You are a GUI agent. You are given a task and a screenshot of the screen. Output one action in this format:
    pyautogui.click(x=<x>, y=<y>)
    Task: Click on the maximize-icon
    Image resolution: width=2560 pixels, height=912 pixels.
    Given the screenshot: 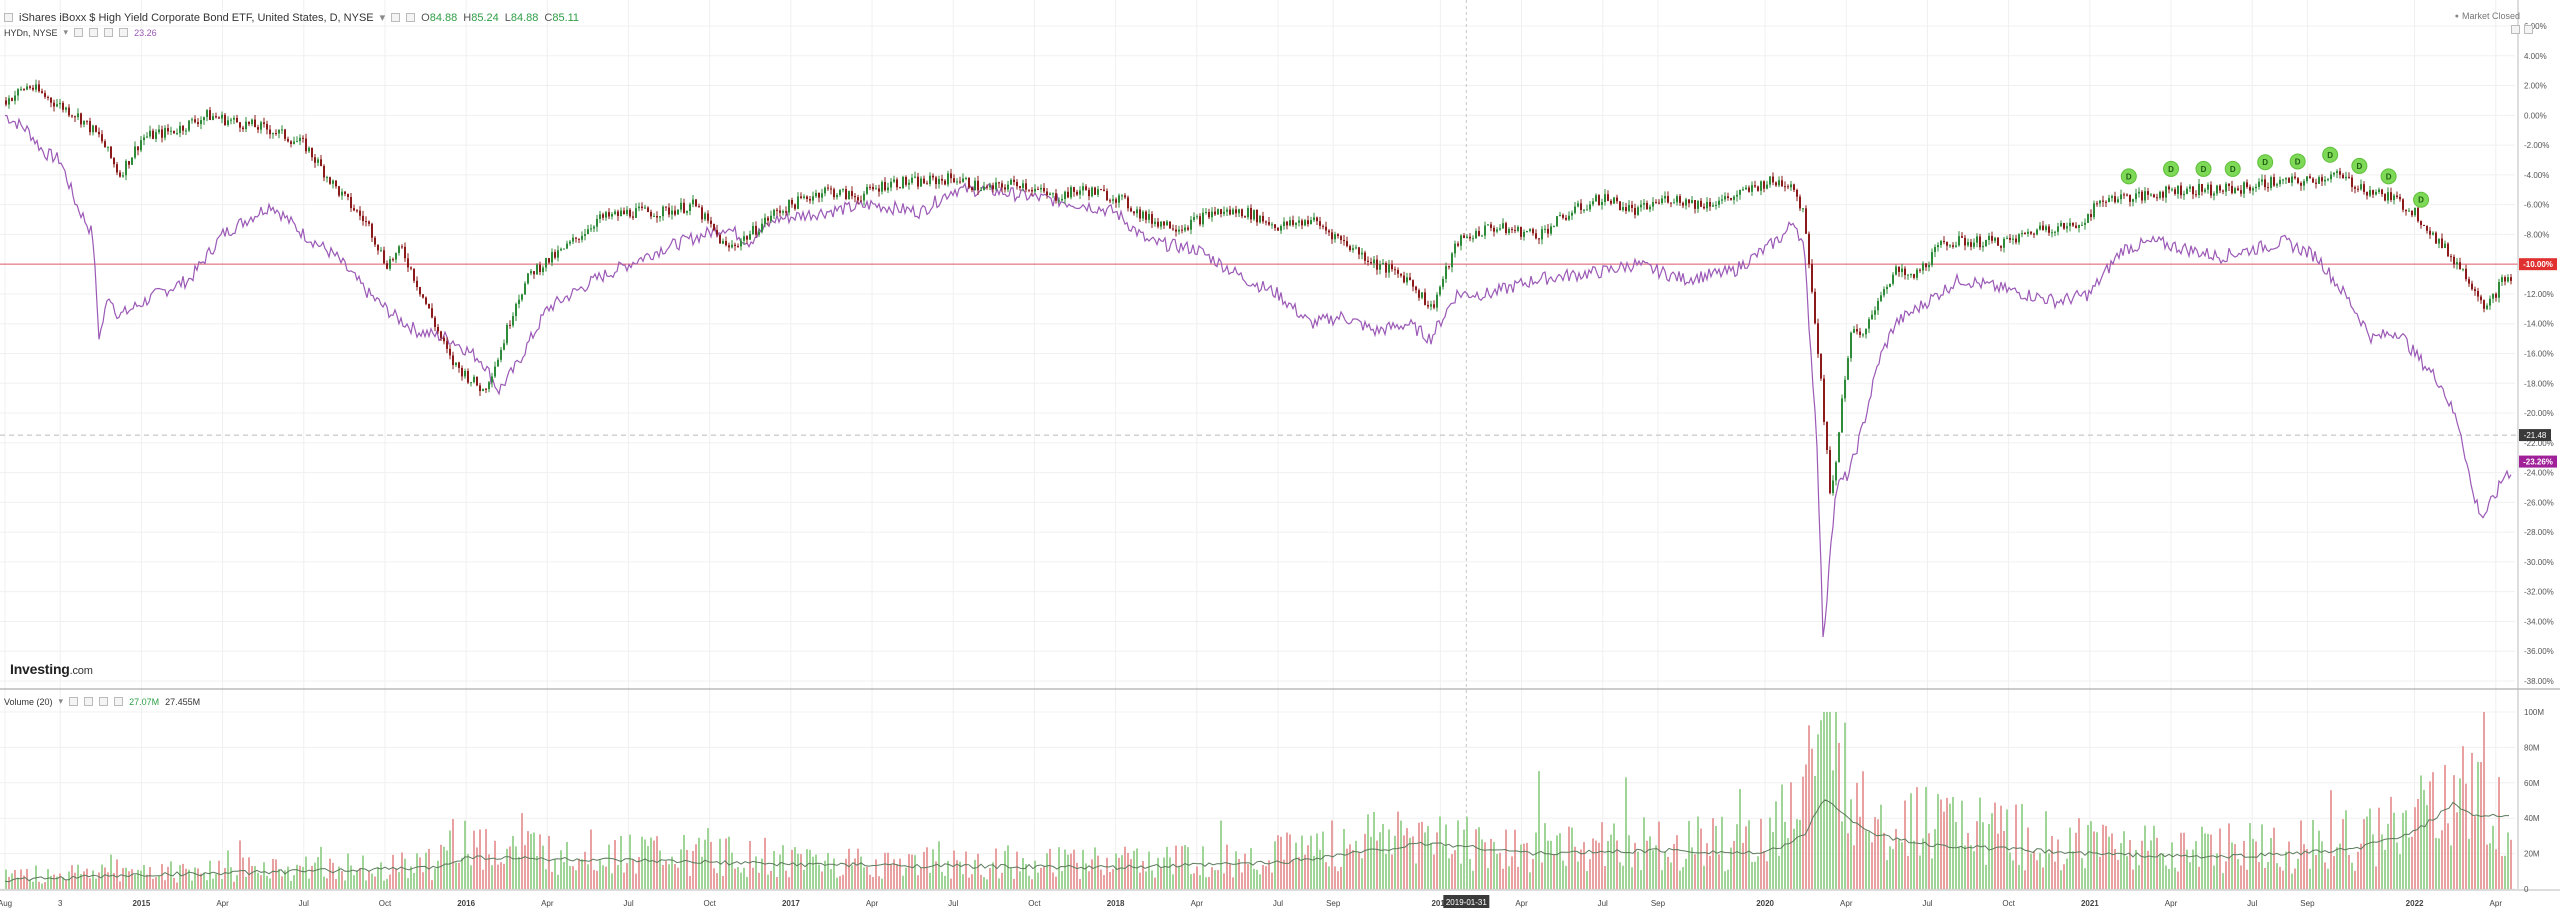 What is the action you would take?
    pyautogui.click(x=2515, y=29)
    